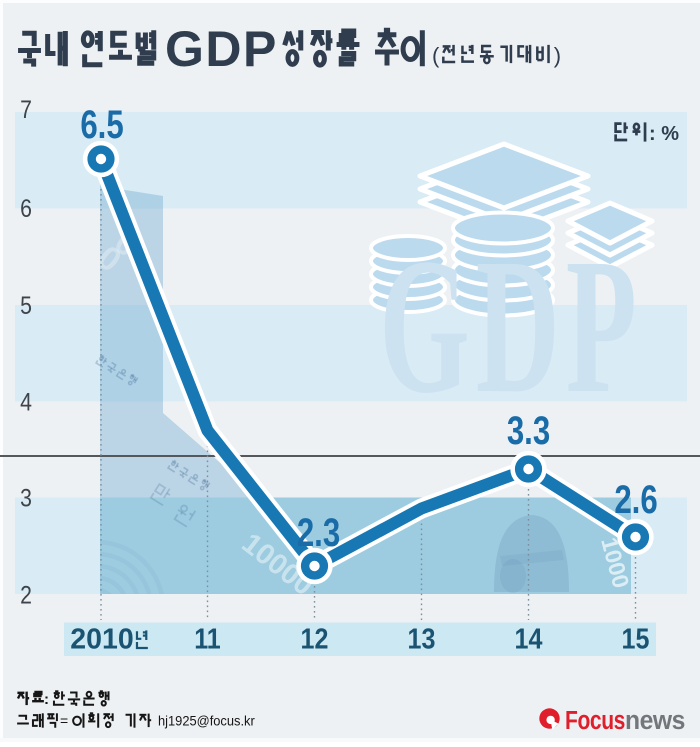 This screenshot has height=747, width=700. What do you see at coordinates (655, 720) in the screenshot?
I see `svg-text: news` at bounding box center [655, 720].